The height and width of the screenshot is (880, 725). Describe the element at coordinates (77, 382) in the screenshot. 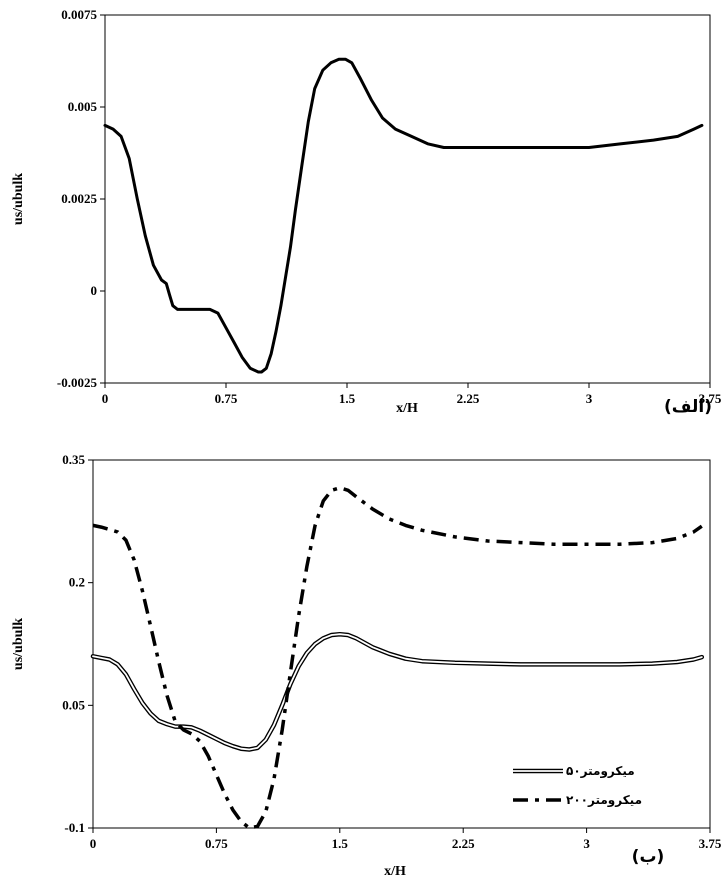

I see `y-tick-label: -0.0025` at that location.